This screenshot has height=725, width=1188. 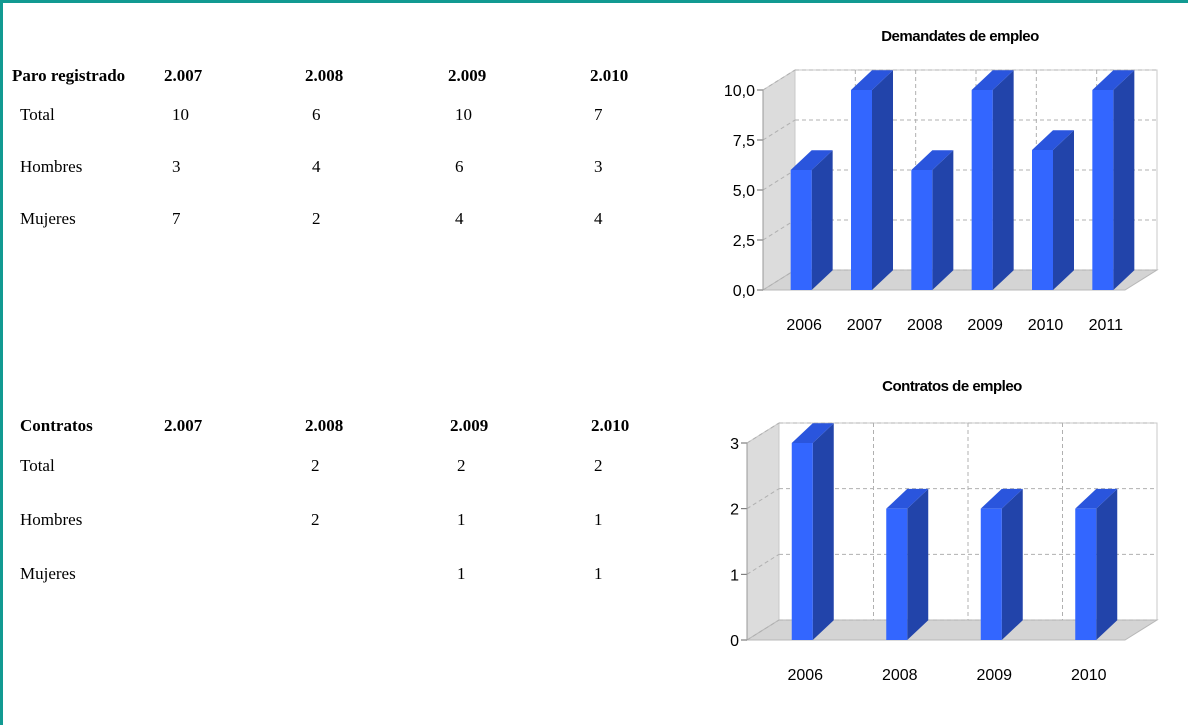 What do you see at coordinates (994, 675) in the screenshot?
I see `x-tick-label: 2009` at bounding box center [994, 675].